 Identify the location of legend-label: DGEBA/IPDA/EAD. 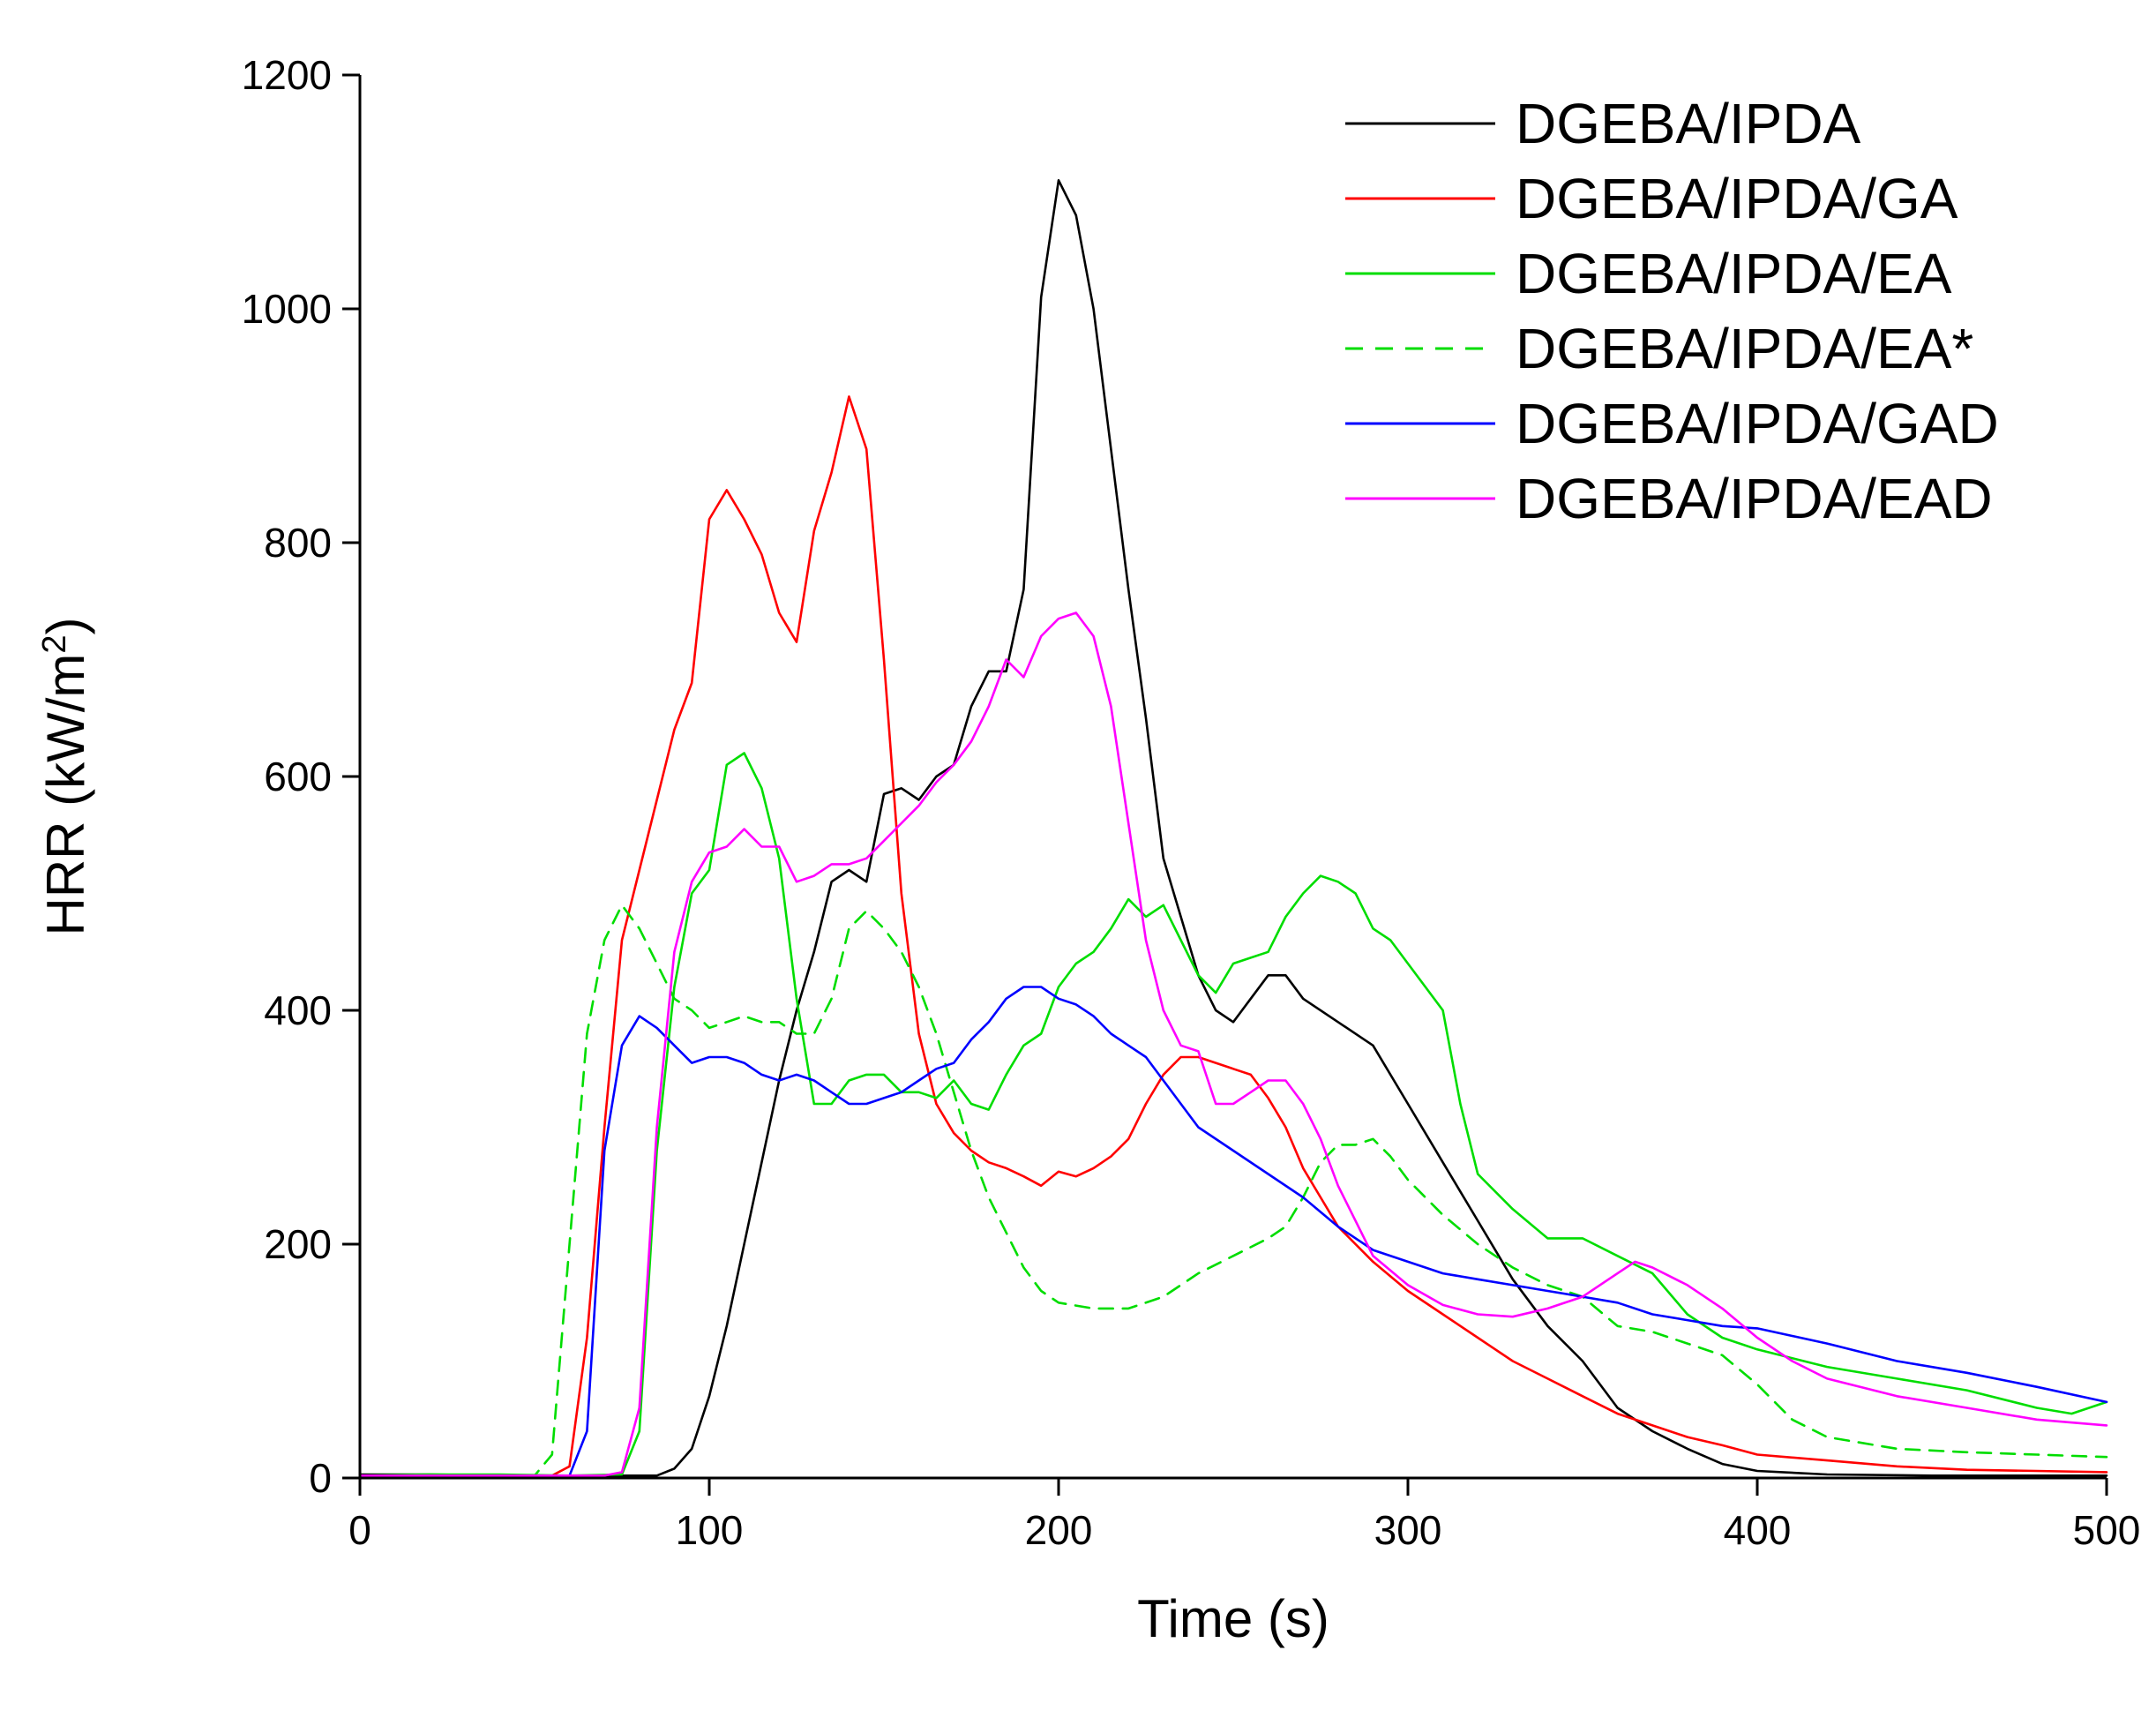
(1754, 499).